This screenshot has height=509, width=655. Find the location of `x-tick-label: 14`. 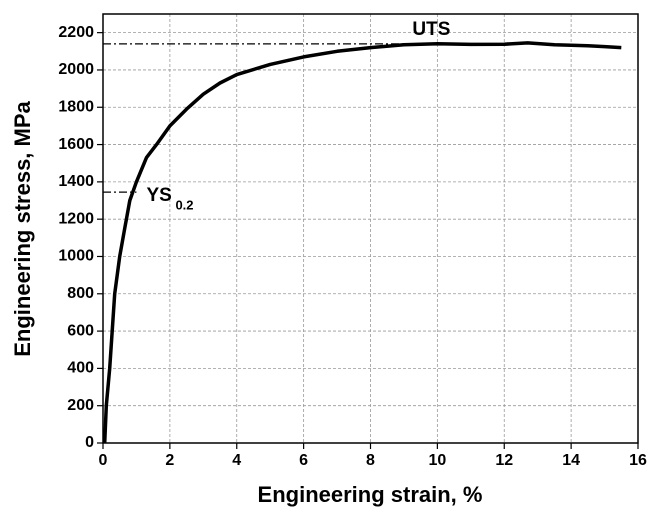

x-tick-label: 14 is located at coordinates (571, 460).